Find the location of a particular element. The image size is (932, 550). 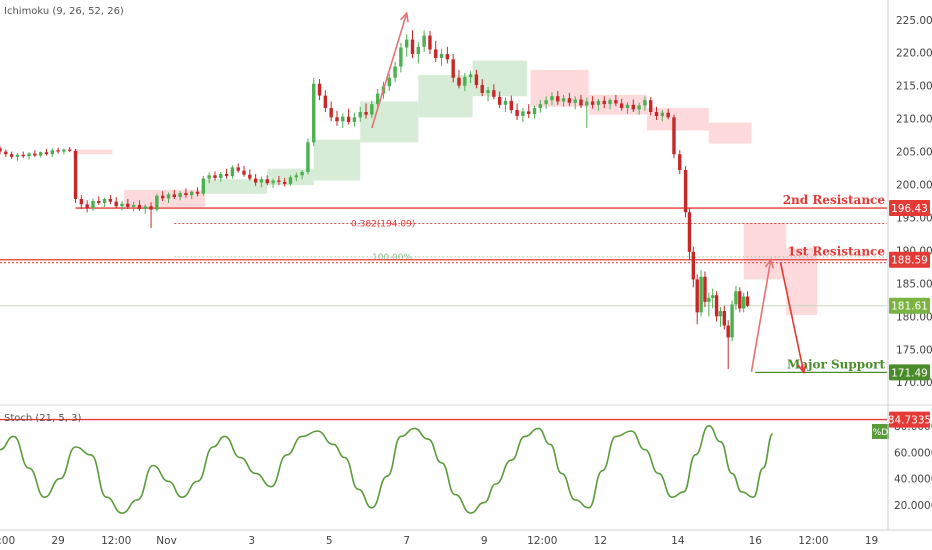

stoch-line is located at coordinates (387, 469).